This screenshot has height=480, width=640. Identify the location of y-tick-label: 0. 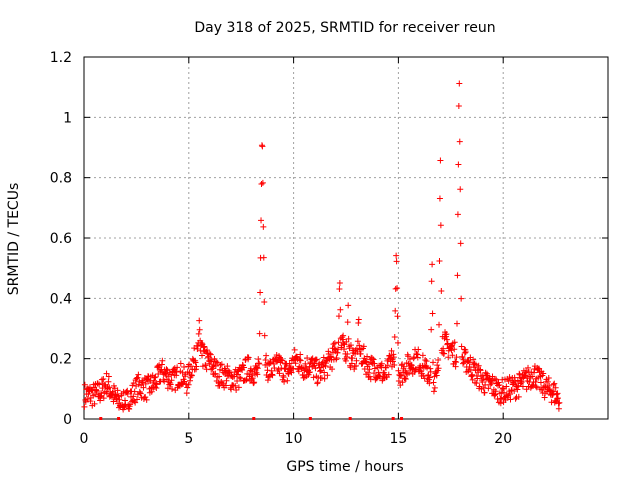
(67, 420).